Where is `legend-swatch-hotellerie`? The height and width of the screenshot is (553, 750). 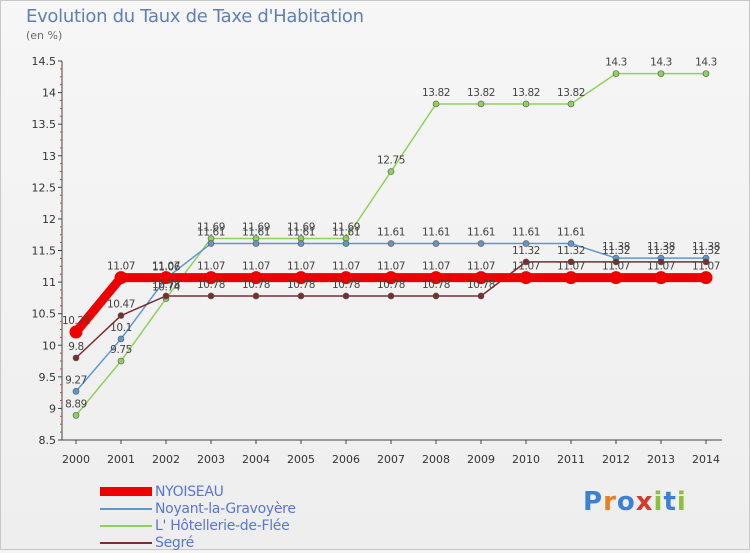 legend-swatch-hotellerie is located at coordinates (126, 526).